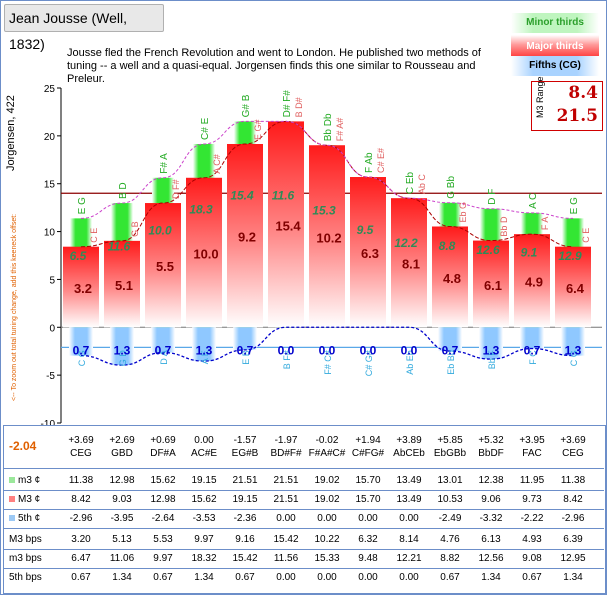 This screenshot has height=595, width=607. I want to click on table-cell: -2.96, so click(81, 518).